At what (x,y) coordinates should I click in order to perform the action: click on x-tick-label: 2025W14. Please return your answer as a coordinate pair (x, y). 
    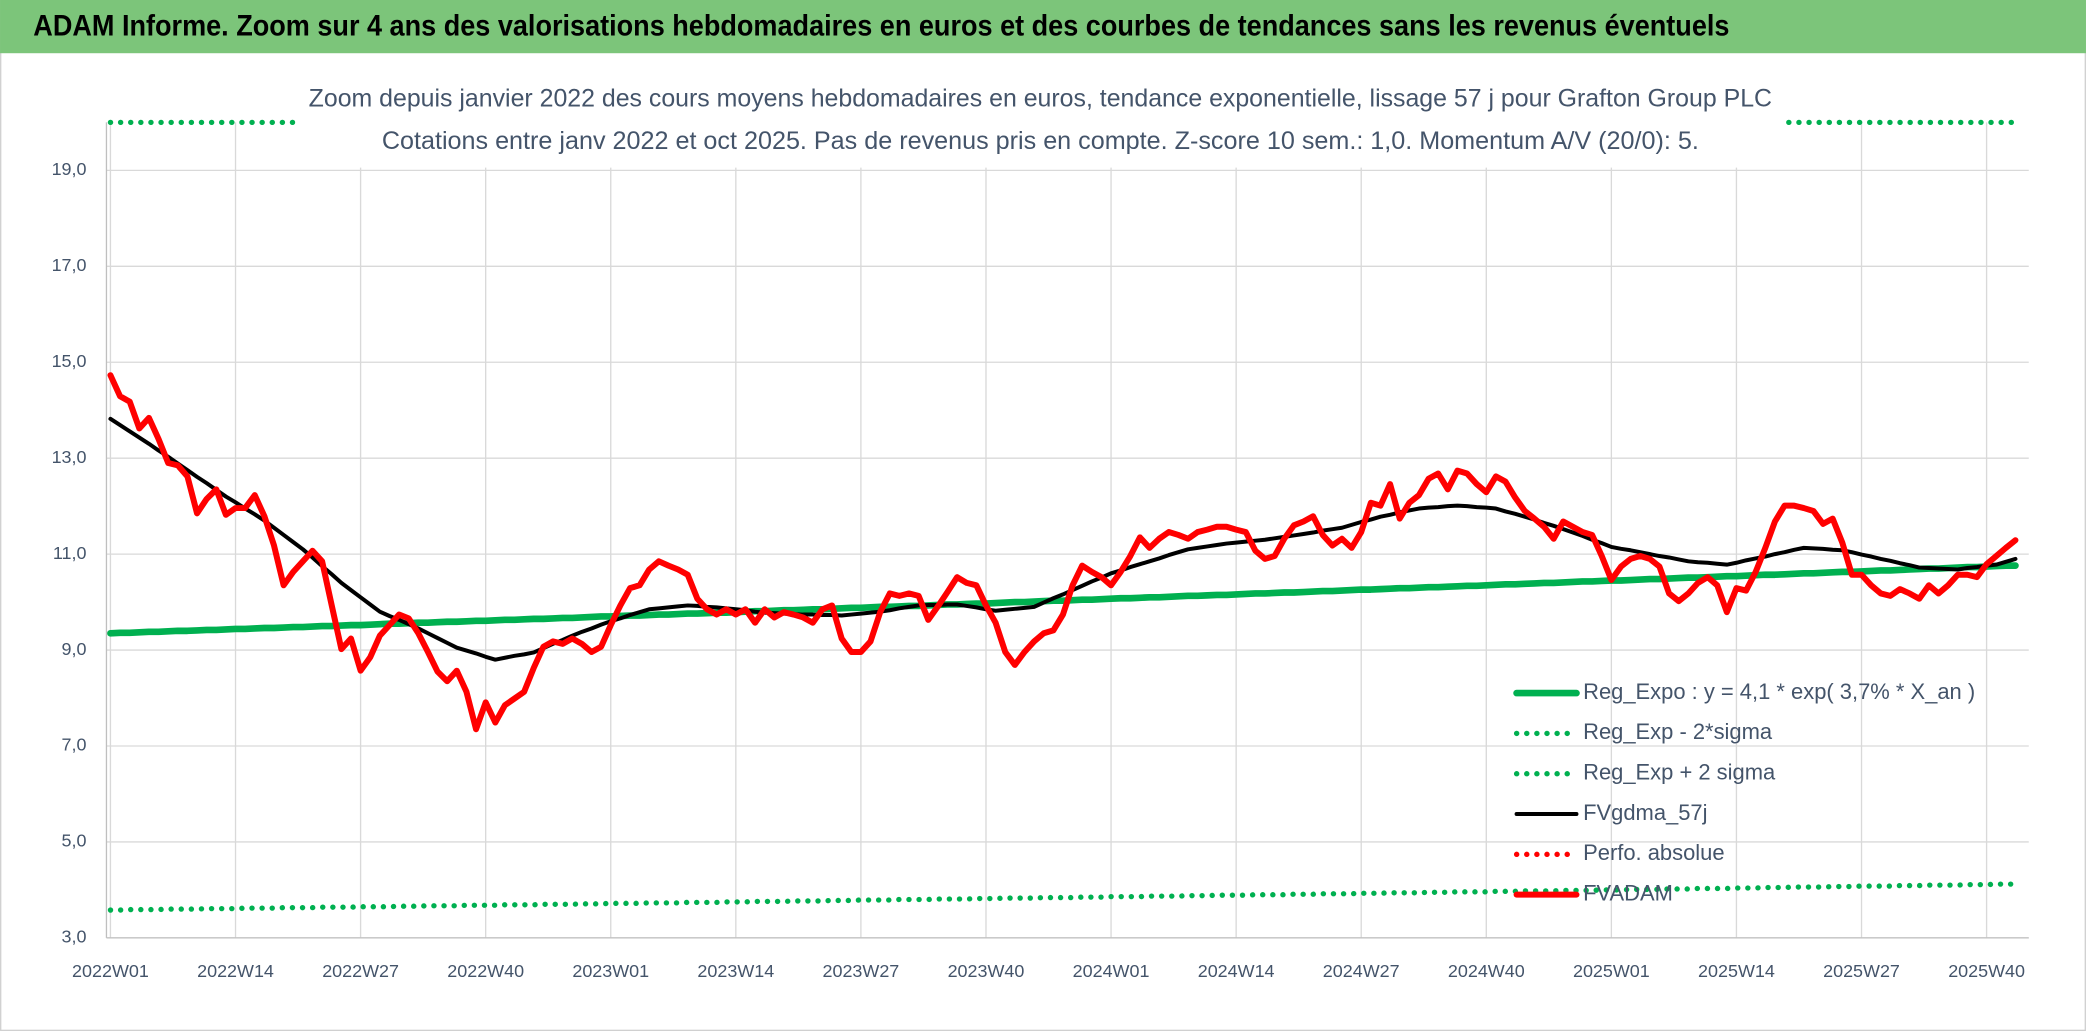
    Looking at the image, I should click on (1736, 971).